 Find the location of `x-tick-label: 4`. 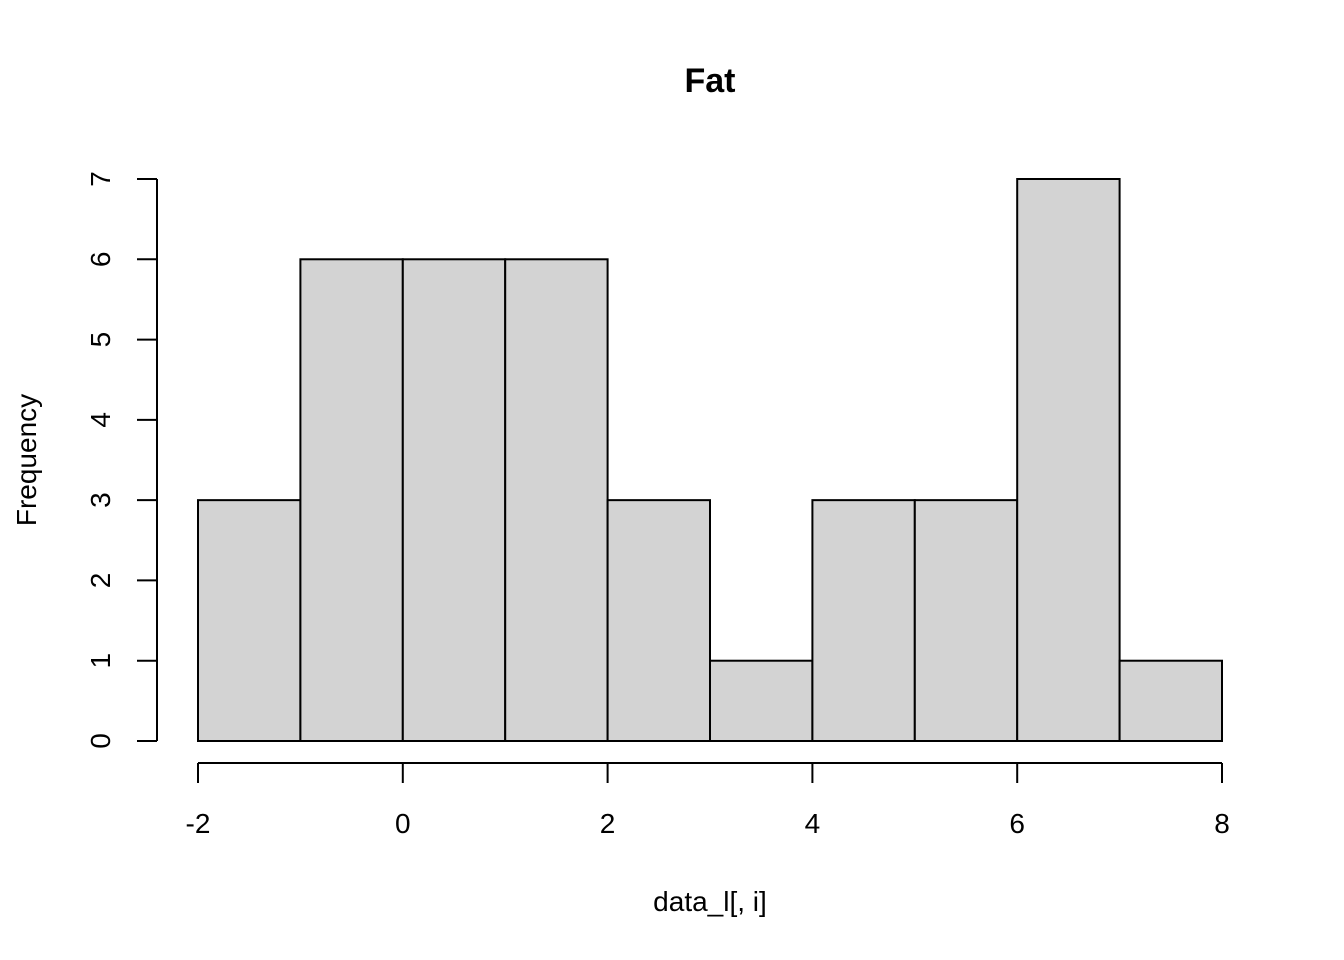

x-tick-label: 4 is located at coordinates (813, 823).